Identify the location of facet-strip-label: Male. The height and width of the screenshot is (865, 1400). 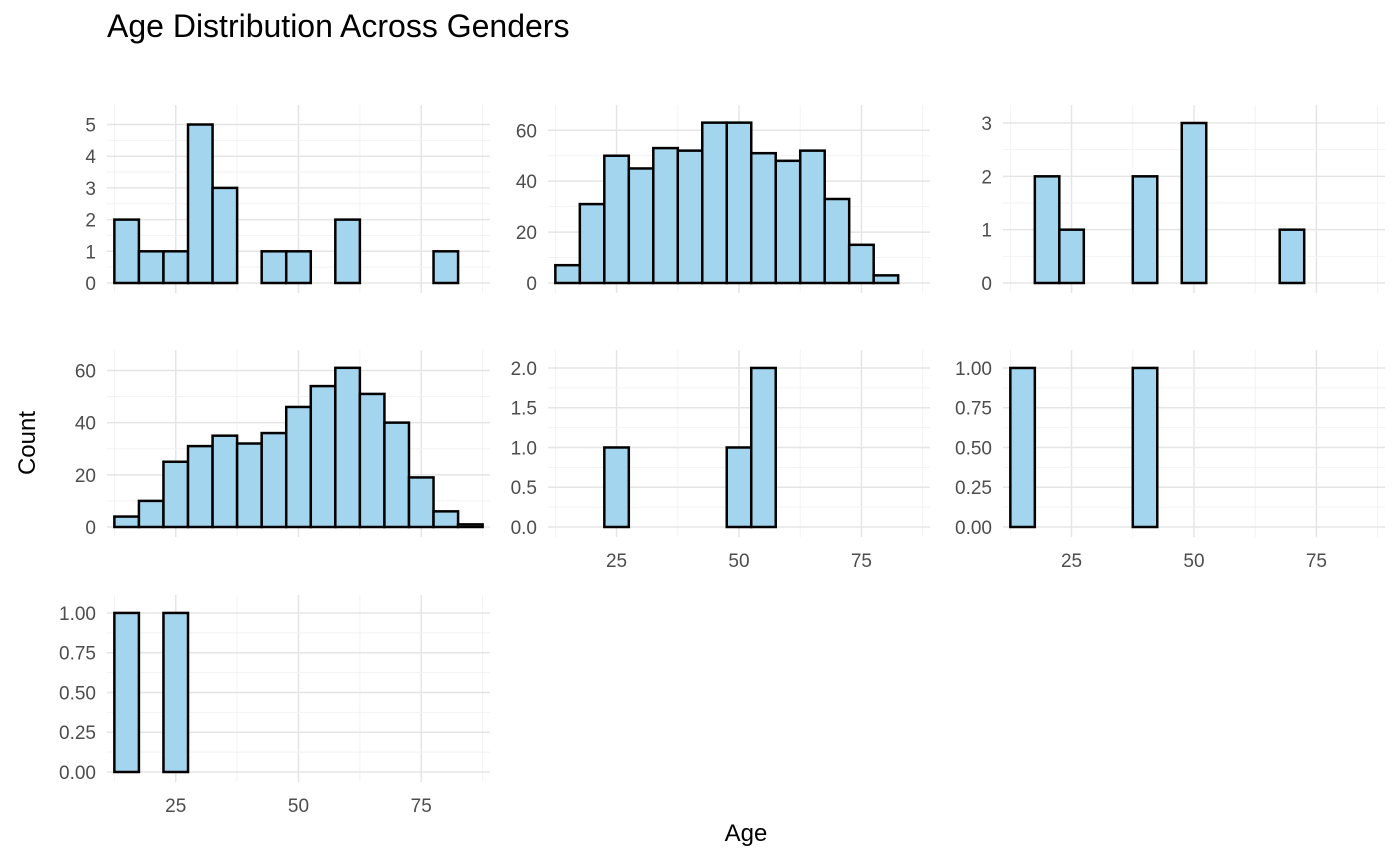
(298, 334).